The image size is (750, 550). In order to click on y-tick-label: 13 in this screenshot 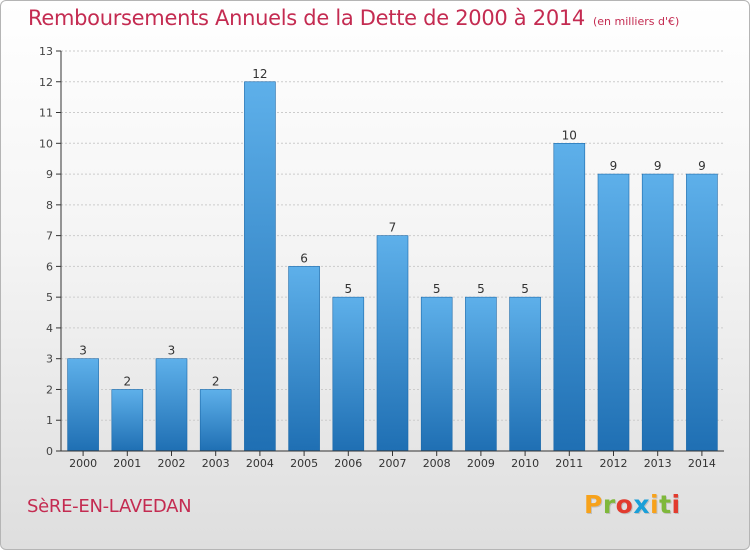, I will do `click(46, 51)`.